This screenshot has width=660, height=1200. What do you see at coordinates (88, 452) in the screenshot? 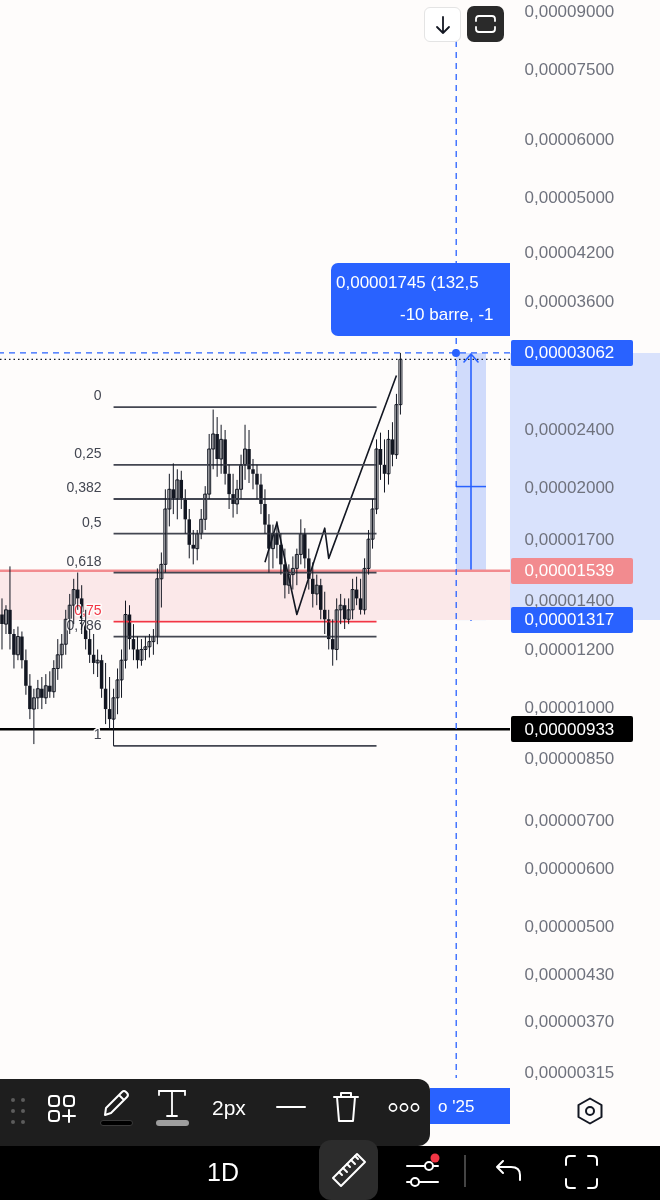
I see `series-label: 0,25` at bounding box center [88, 452].